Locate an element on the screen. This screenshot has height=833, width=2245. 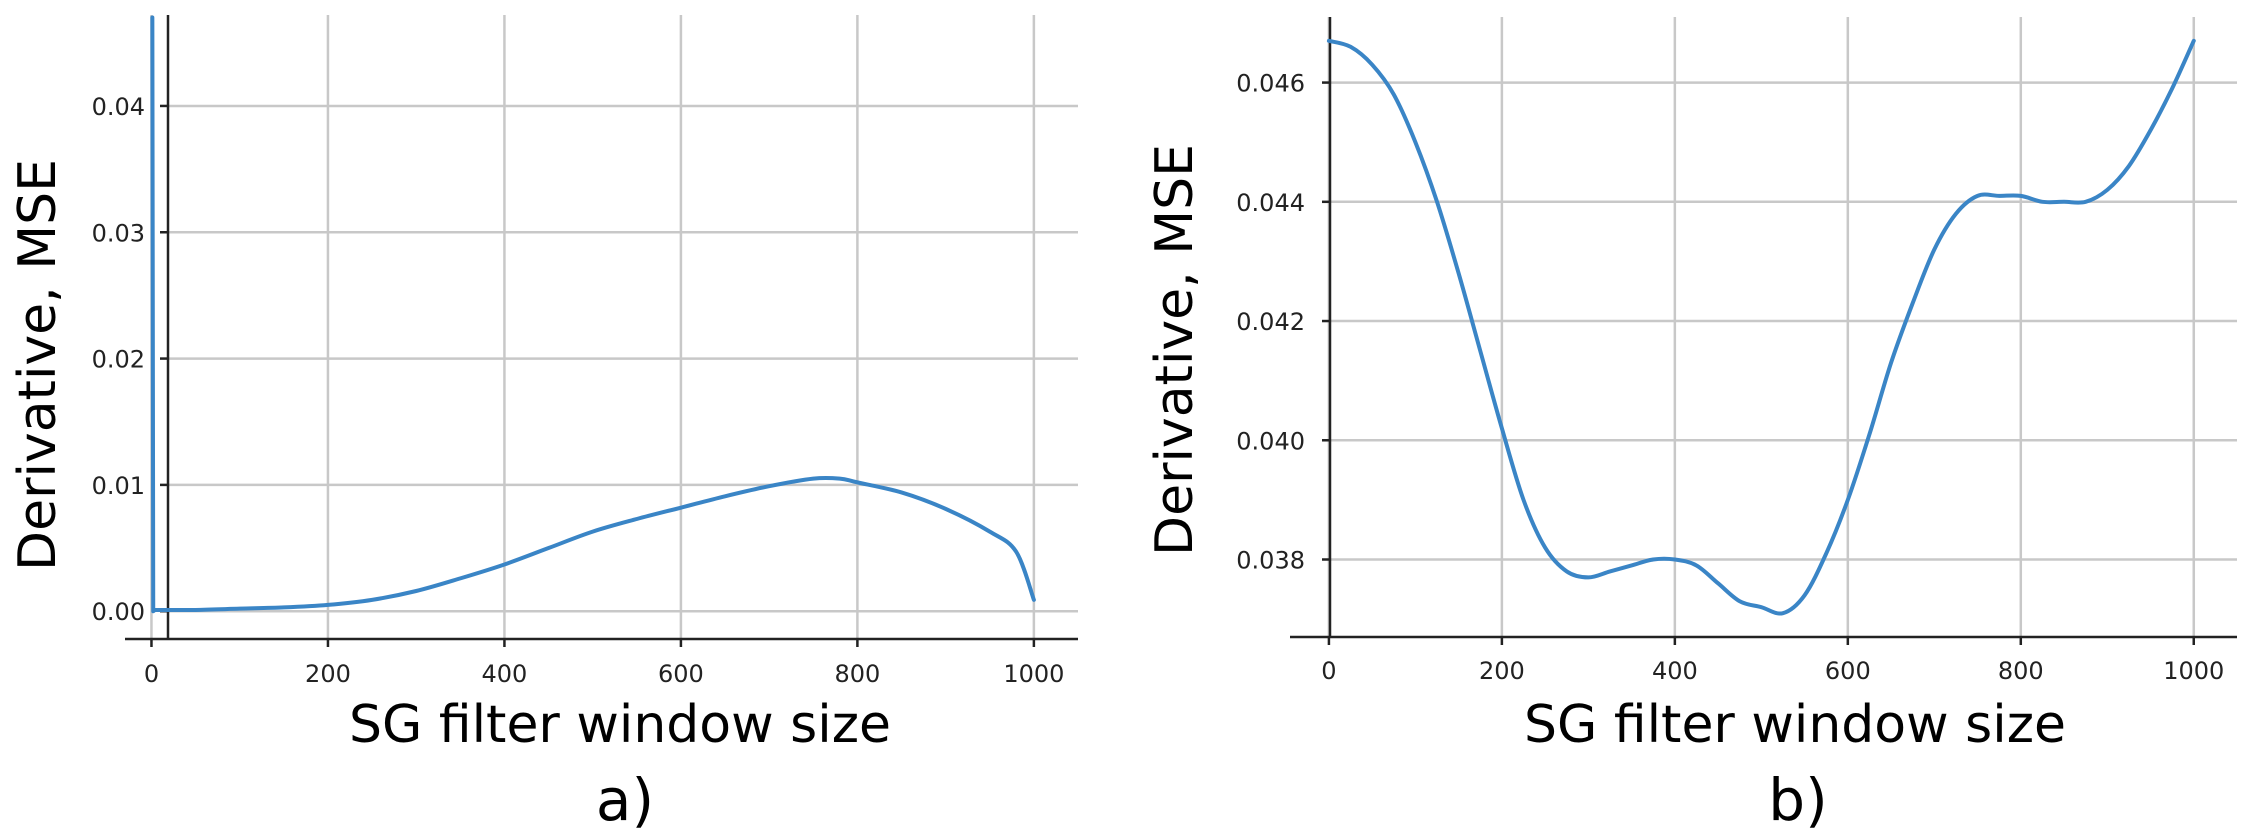
y-tick-label-b-0: 0.038 is located at coordinates (1270, 561).